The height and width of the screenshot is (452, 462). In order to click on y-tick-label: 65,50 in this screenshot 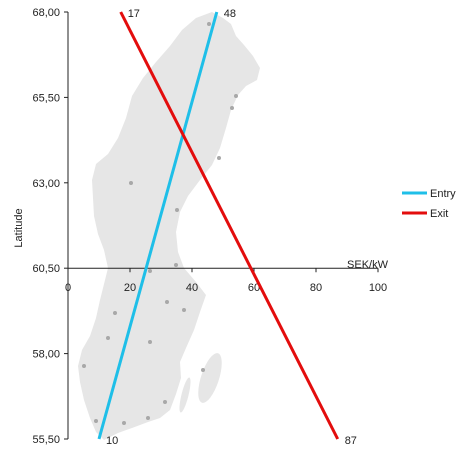, I will do `click(46, 98)`.